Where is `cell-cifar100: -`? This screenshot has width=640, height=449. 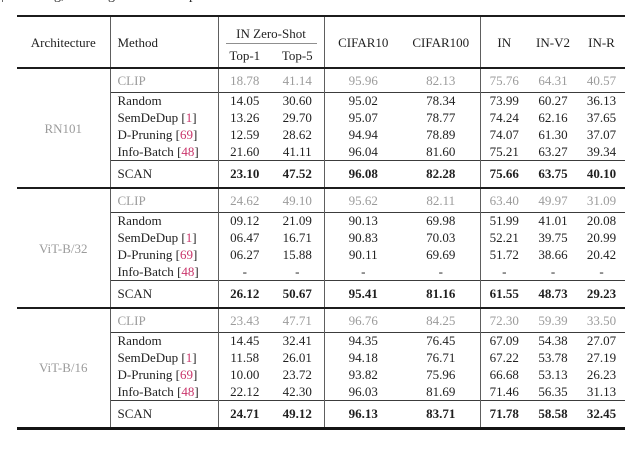
cell-cifar100: - is located at coordinates (440, 271).